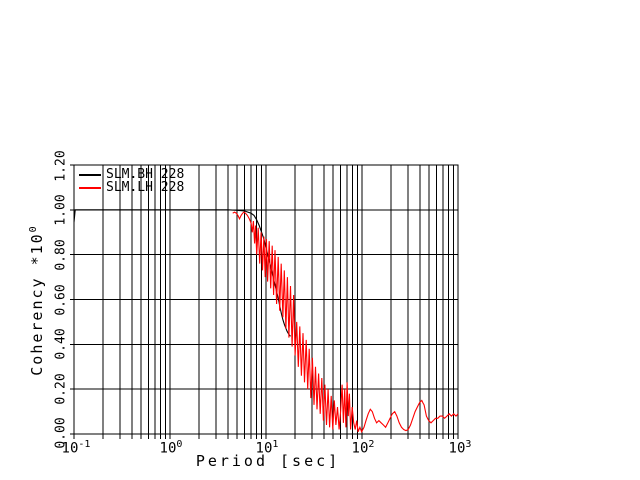 This screenshot has height=480, width=640. What do you see at coordinates (37, 300) in the screenshot?
I see `y-axis-title: Coherency *100` at bounding box center [37, 300].